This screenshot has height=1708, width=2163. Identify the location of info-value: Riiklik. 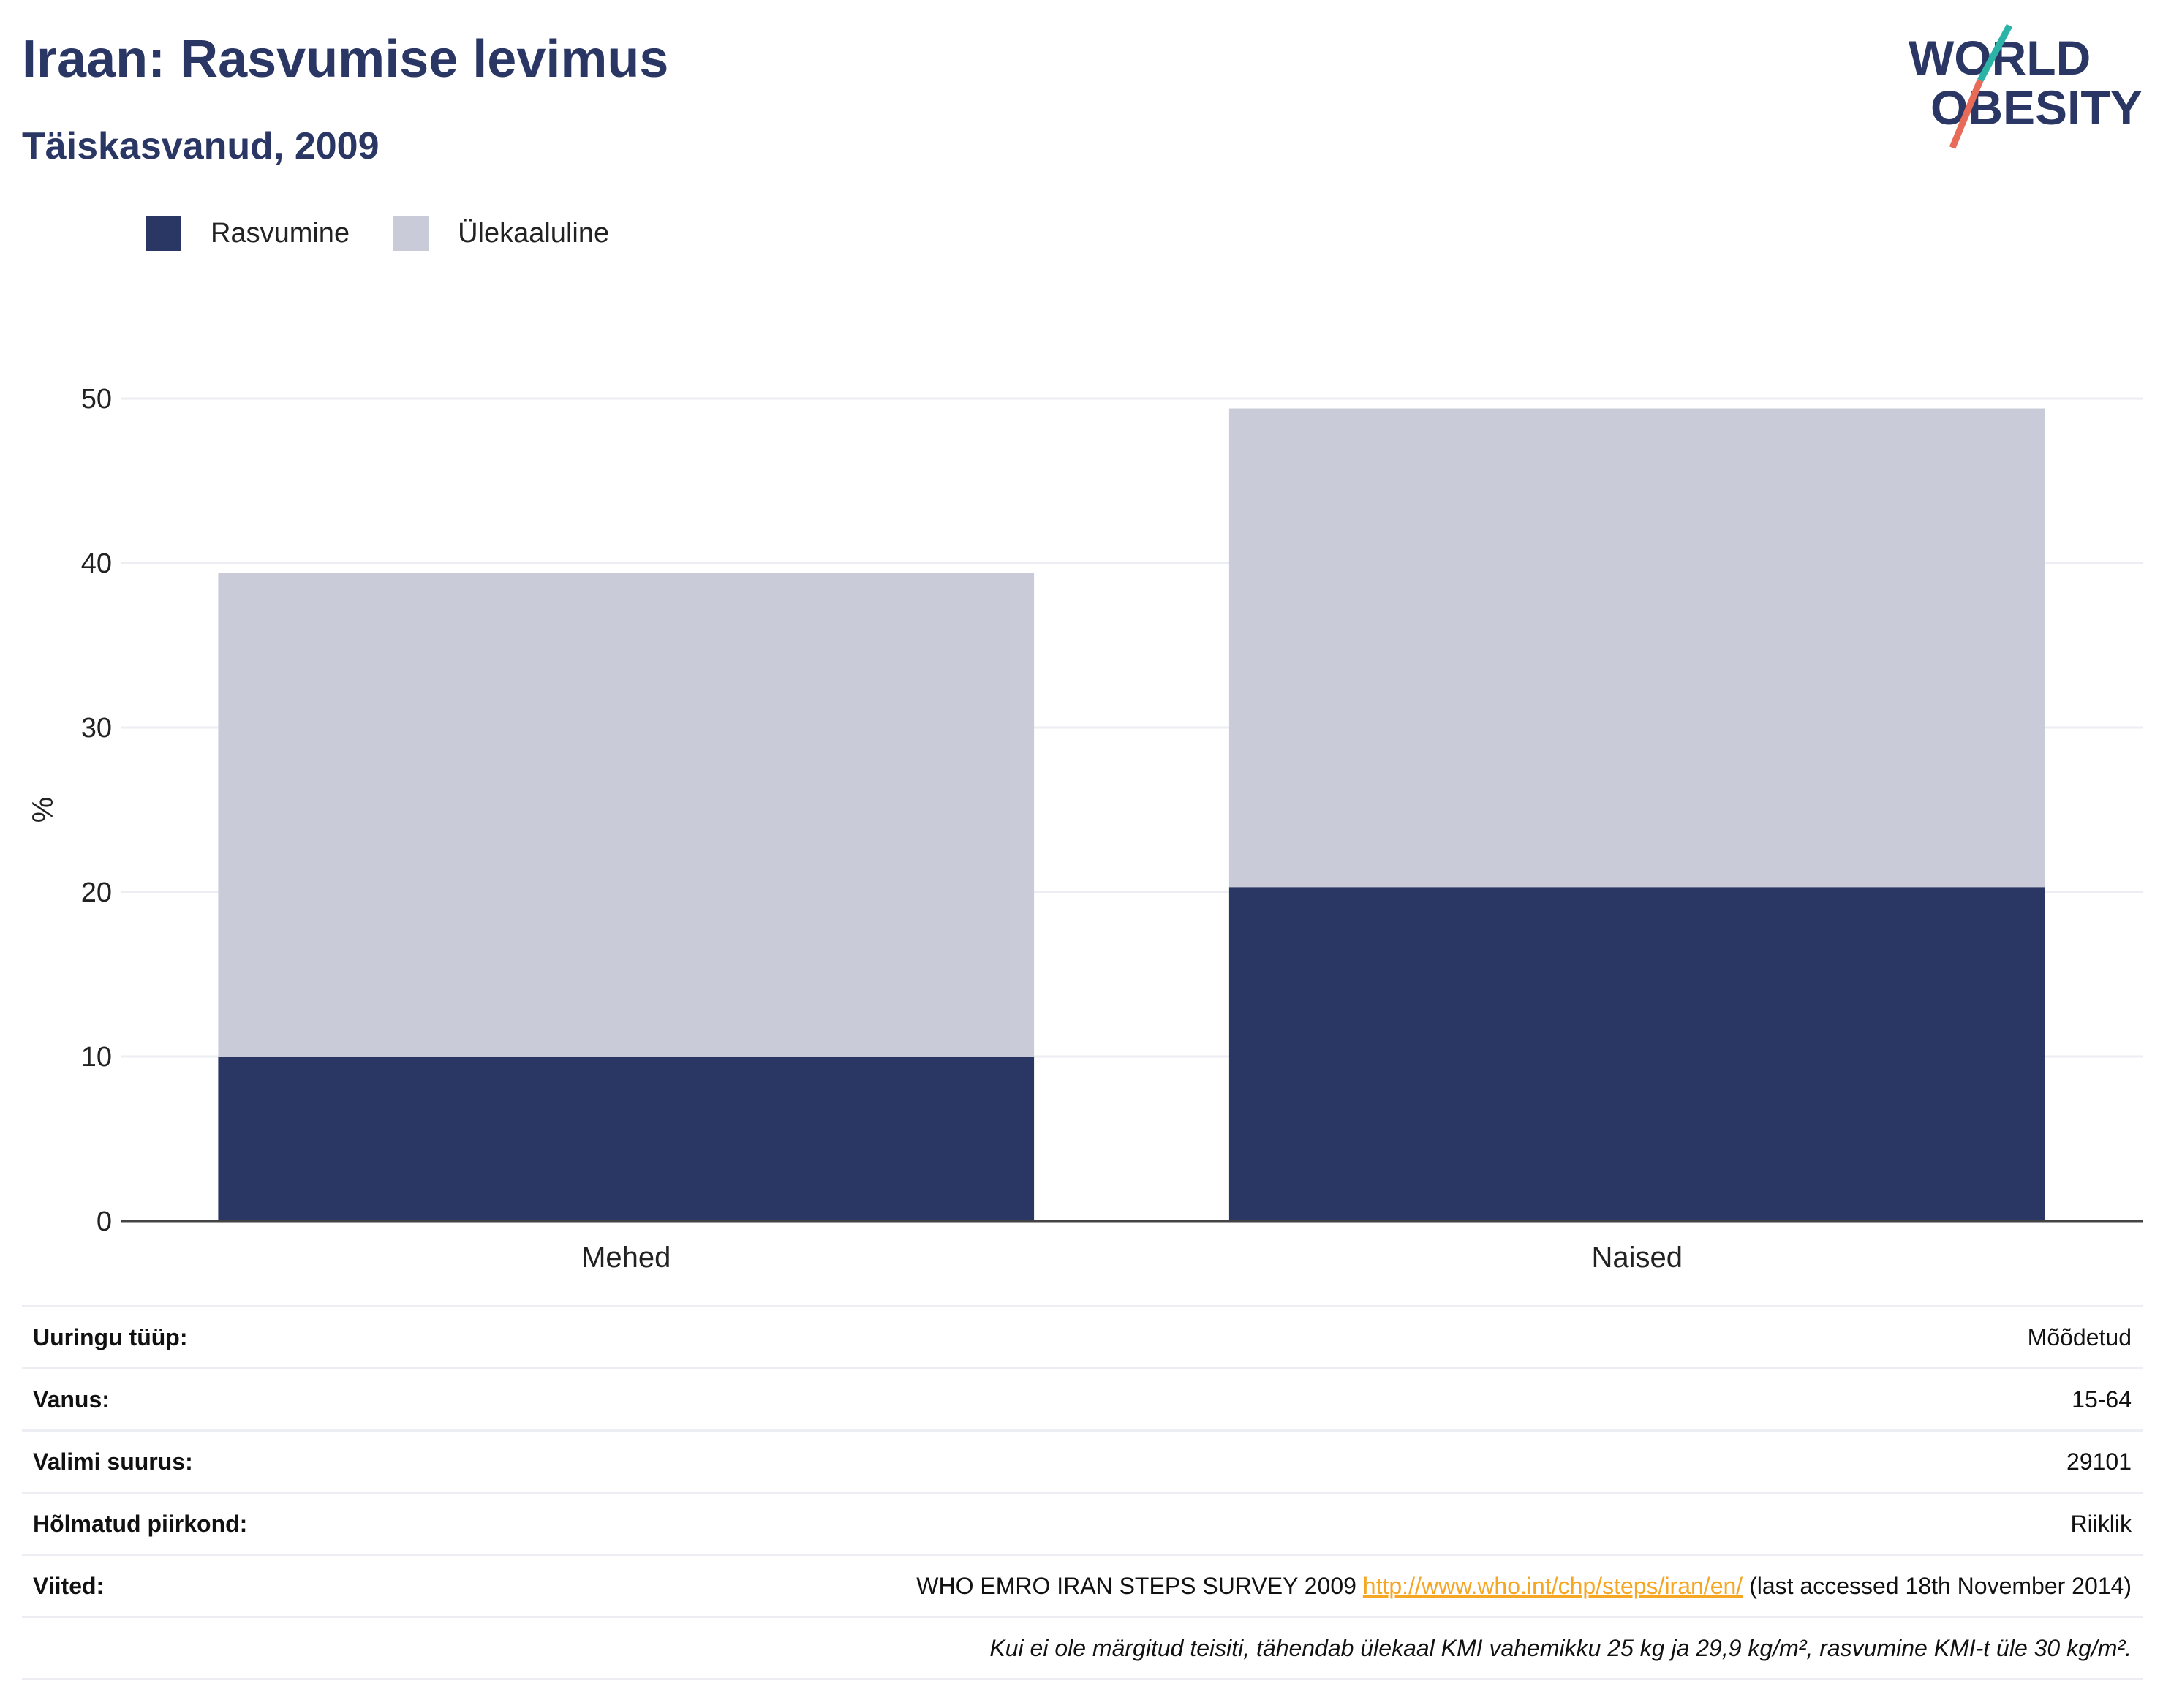
(1253, 1523).